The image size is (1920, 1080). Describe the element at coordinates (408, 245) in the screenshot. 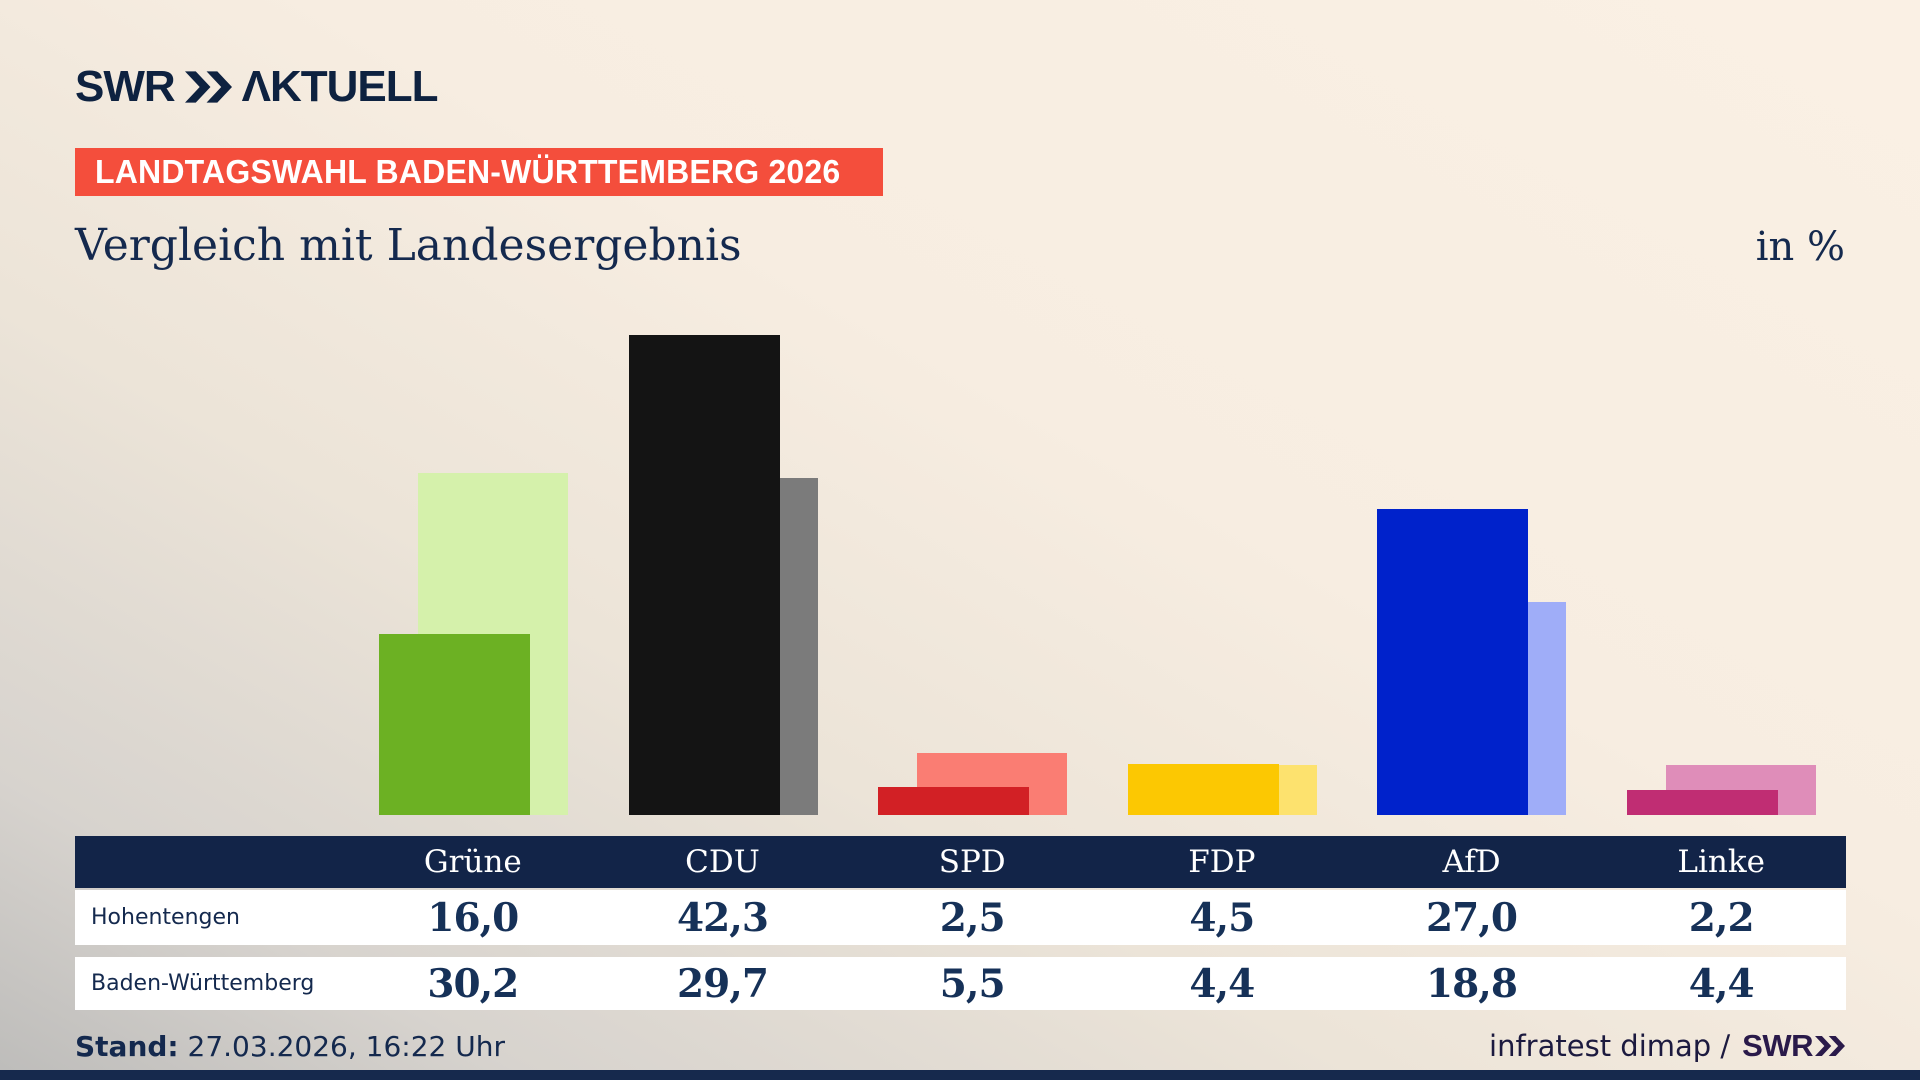

I see `chart-title: Vergleich mit Landesergebnis` at that location.